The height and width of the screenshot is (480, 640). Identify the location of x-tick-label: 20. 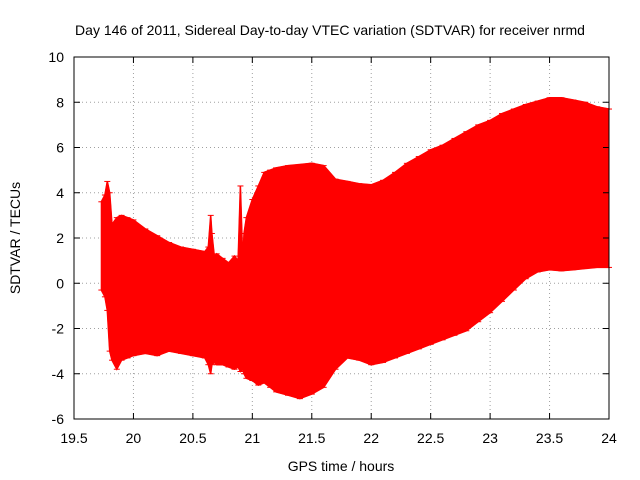
(134, 438).